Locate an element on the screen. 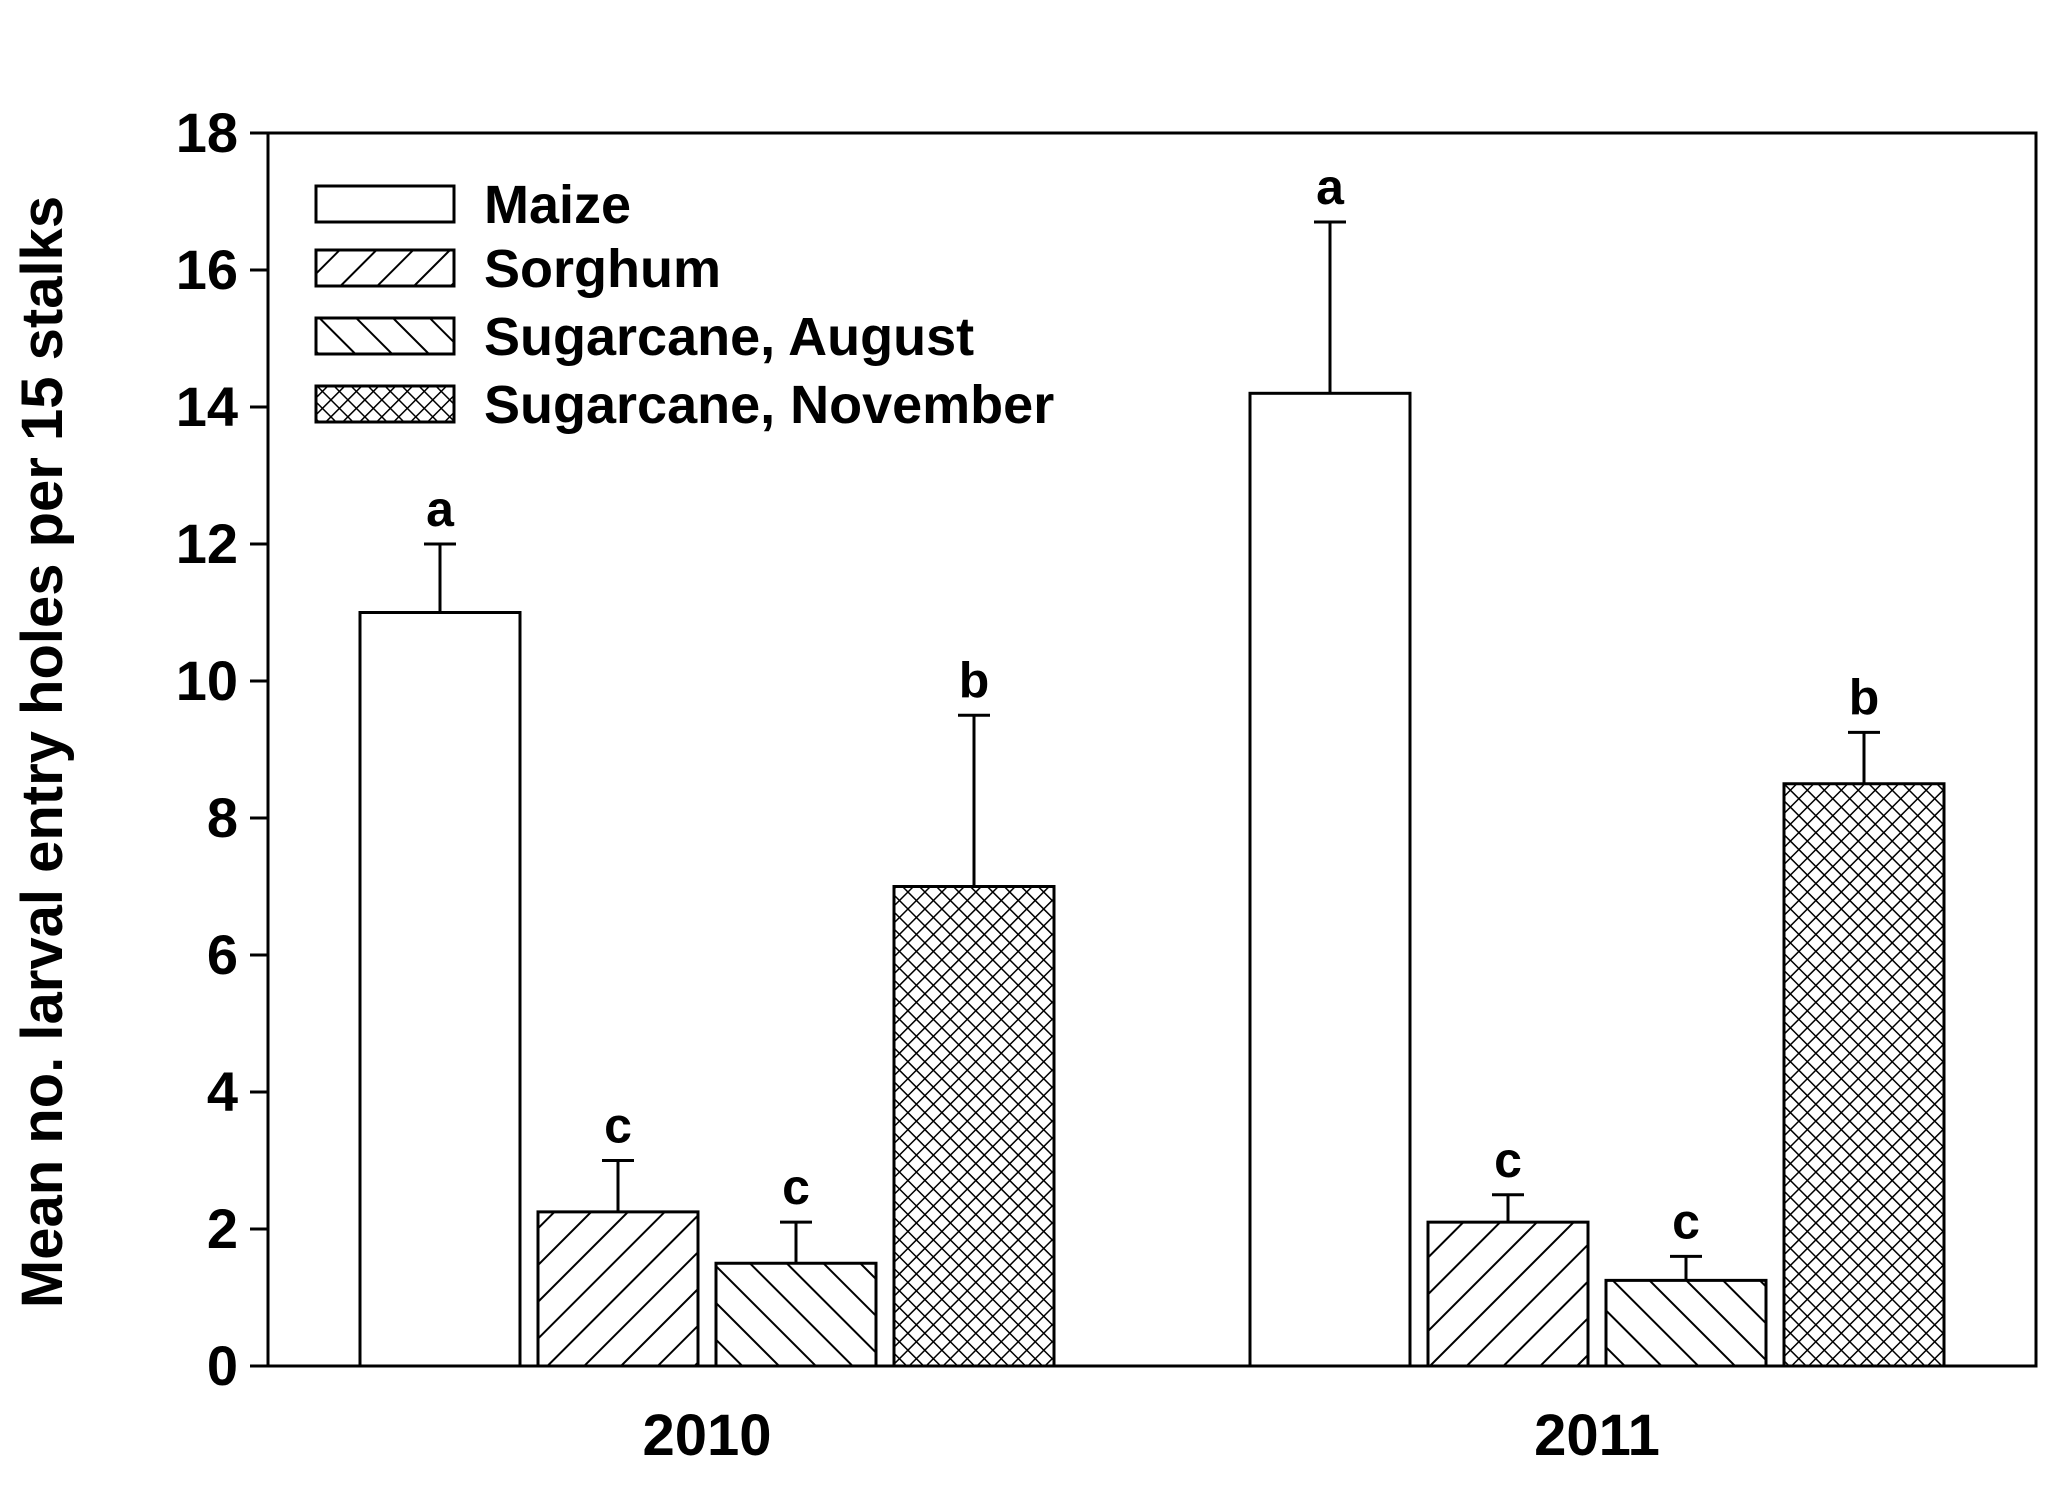  y-tick-label: 16 is located at coordinates (207, 269).